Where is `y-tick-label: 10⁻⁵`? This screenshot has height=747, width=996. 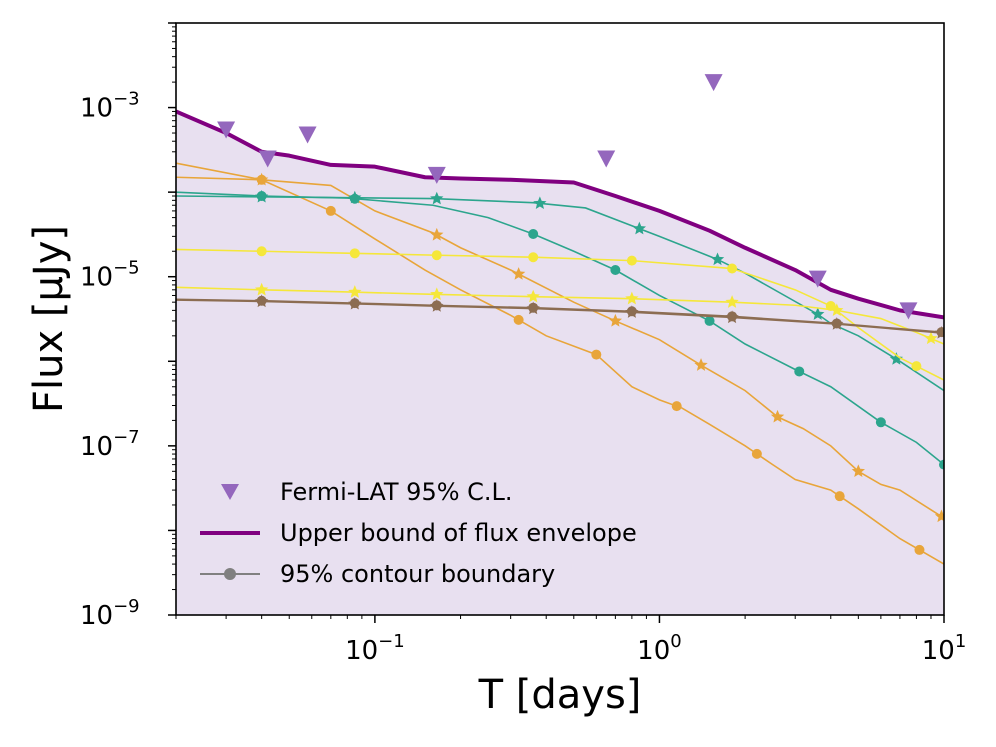 y-tick-label: 10⁻⁵ is located at coordinates (110, 275).